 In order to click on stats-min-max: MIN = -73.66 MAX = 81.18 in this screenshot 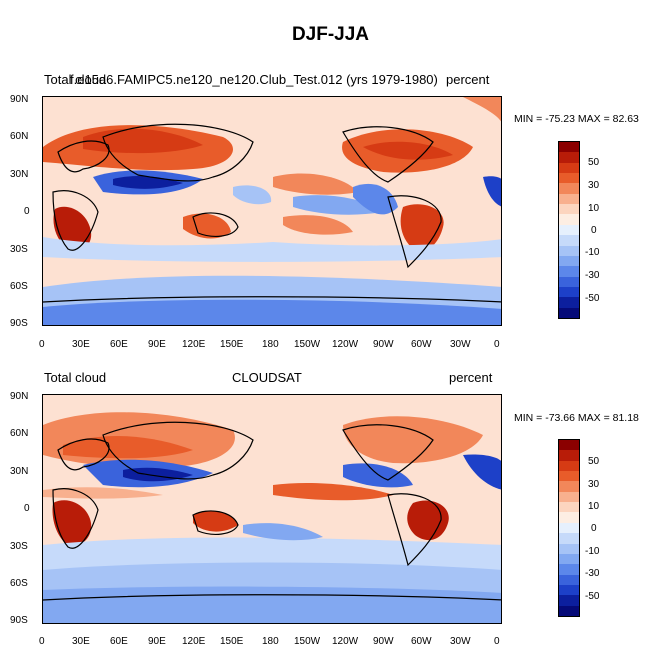, I will do `click(576, 418)`.